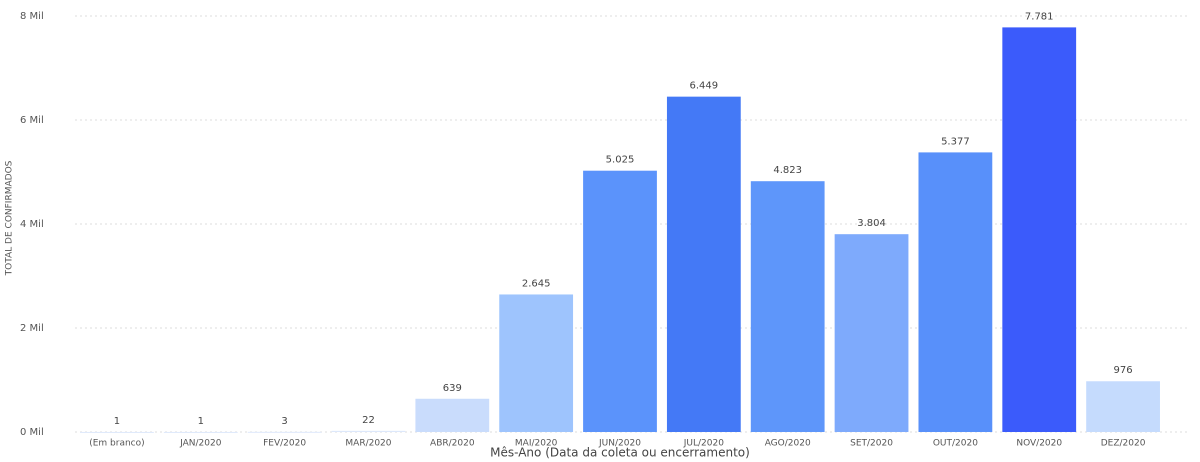  What do you see at coordinates (619, 444) in the screenshot?
I see `x-tick-label: JUN/2020` at bounding box center [619, 444].